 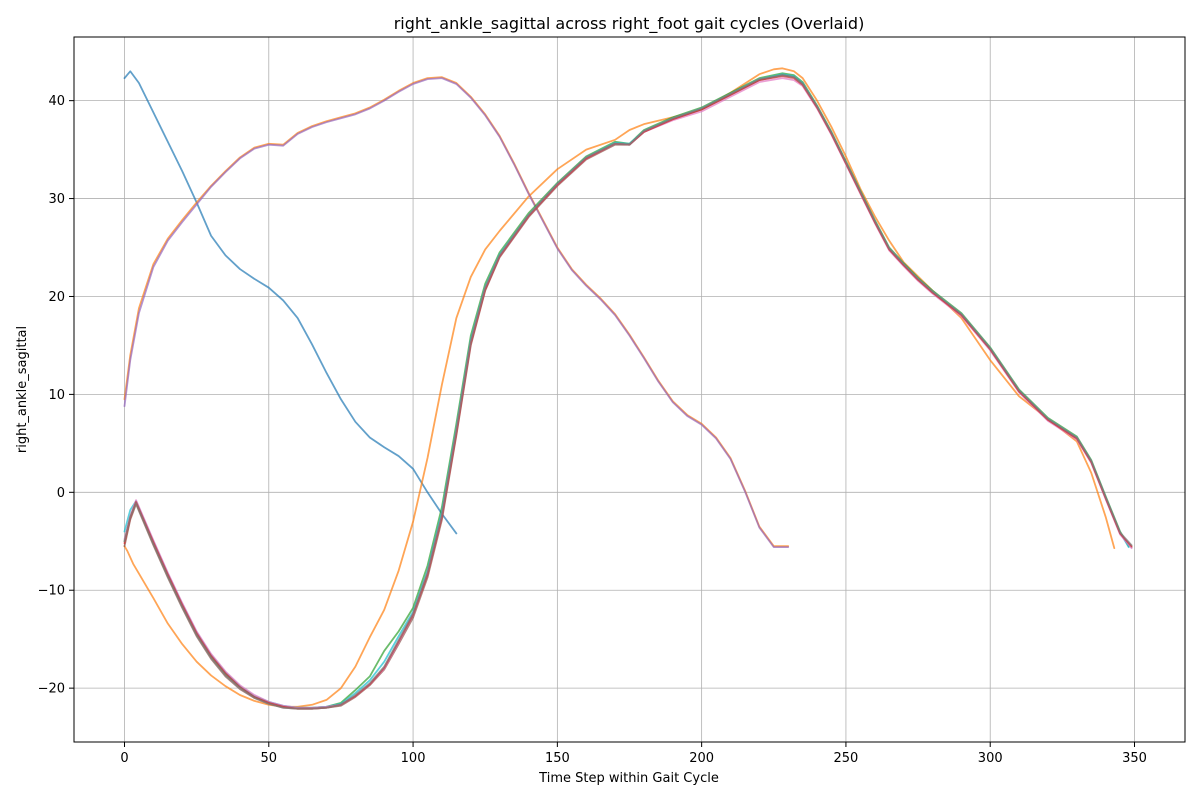 I want to click on y-tick-label: 10, so click(x=56, y=395).